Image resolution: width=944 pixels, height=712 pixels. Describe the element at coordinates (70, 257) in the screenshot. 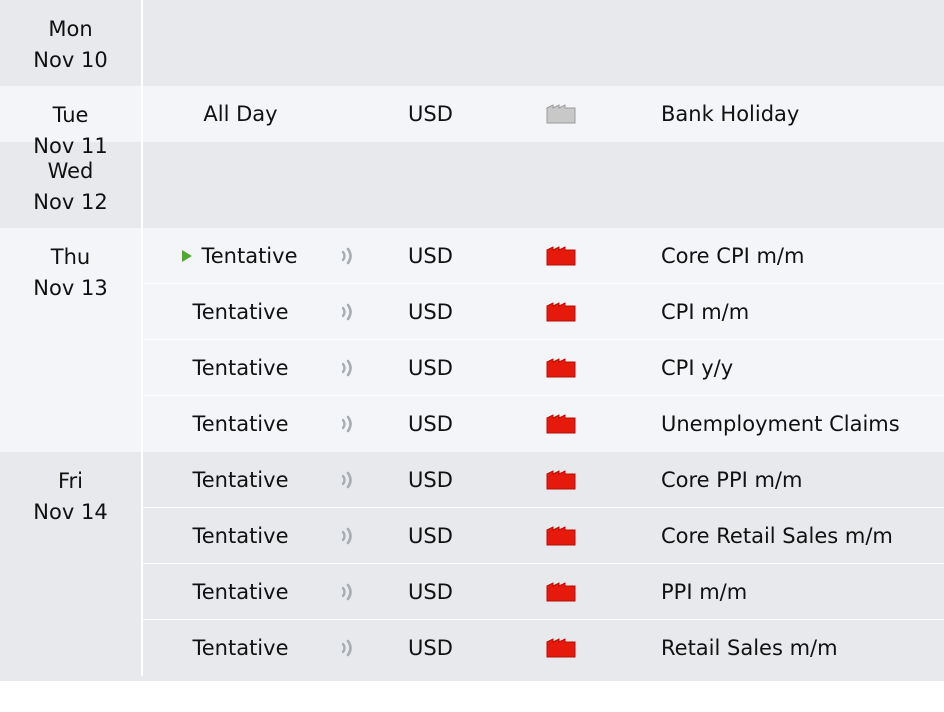

I see `day-of-week: Thu` at that location.